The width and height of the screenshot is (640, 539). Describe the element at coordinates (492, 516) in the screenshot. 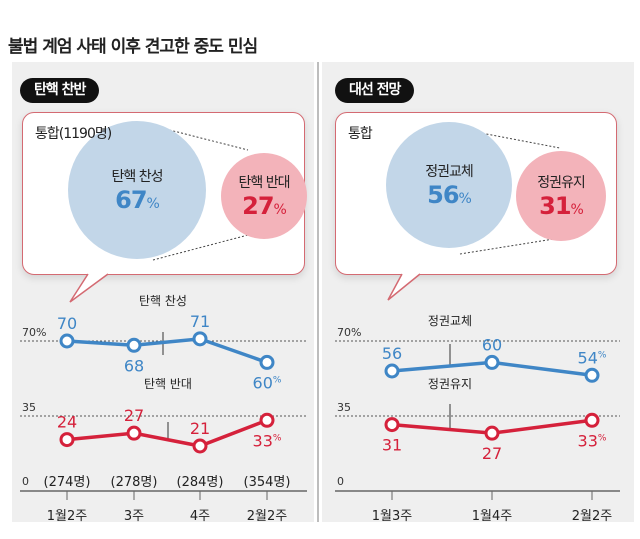

I see `x-tick-label: 1월4주` at that location.